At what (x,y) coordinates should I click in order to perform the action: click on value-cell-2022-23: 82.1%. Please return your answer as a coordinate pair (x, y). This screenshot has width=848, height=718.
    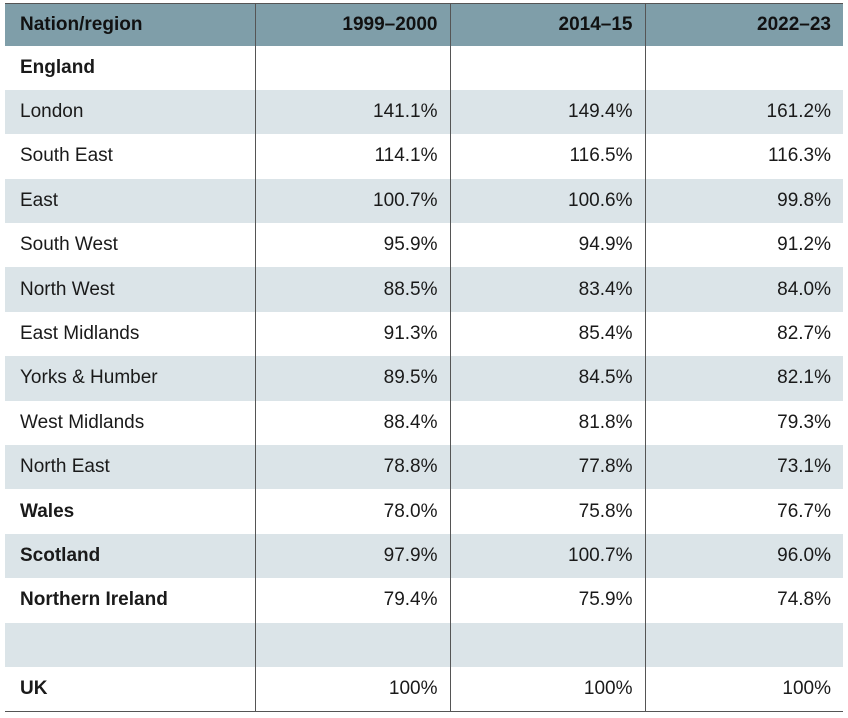
    Looking at the image, I should click on (744, 378).